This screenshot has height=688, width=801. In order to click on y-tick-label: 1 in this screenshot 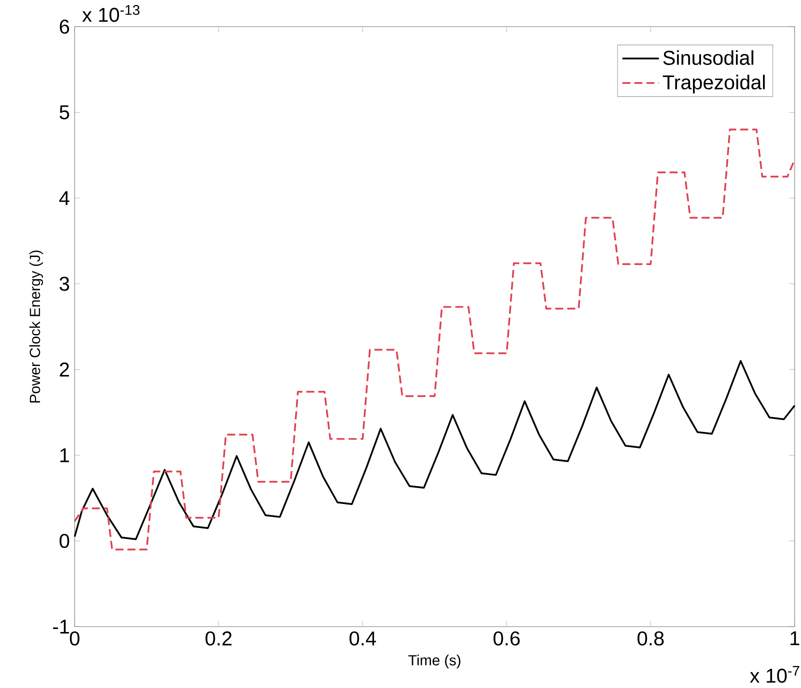, I will do `click(64, 455)`.